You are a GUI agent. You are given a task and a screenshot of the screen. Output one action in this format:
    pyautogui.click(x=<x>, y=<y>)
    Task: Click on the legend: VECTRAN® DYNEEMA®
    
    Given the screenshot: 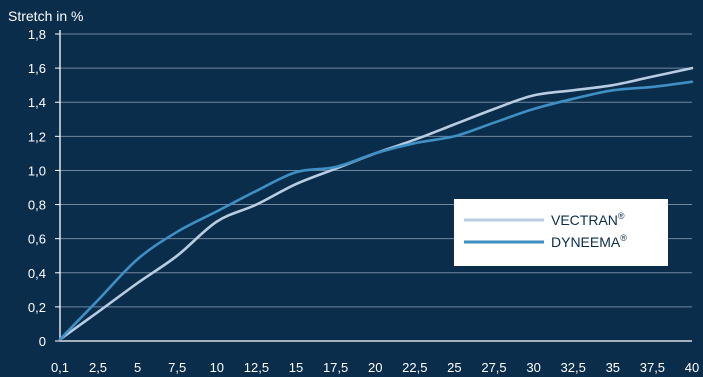 What is the action you would take?
    pyautogui.click(x=561, y=232)
    